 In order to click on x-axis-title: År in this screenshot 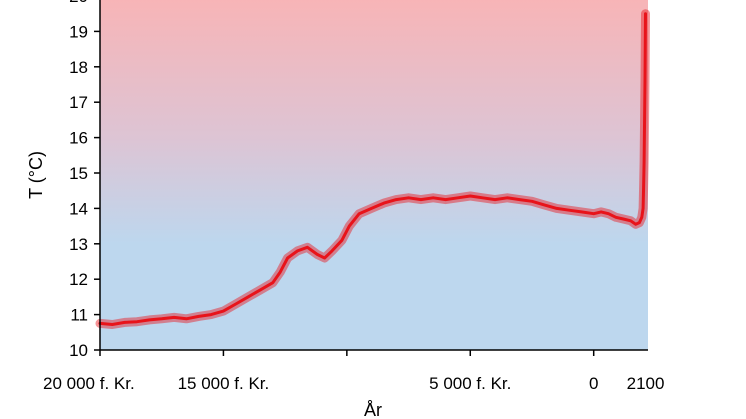, I will do `click(373, 409)`.